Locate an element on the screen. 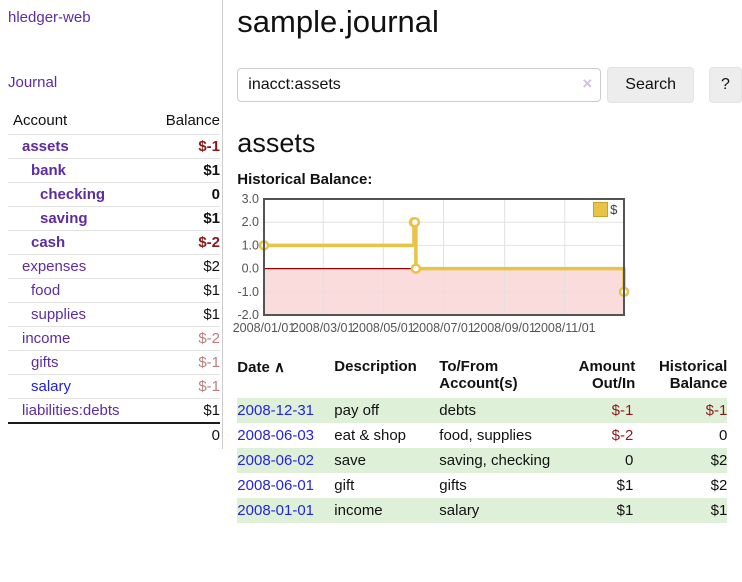 This screenshot has width=742, height=582. transaction-date-link: 2008-06-03 is located at coordinates (276, 435).